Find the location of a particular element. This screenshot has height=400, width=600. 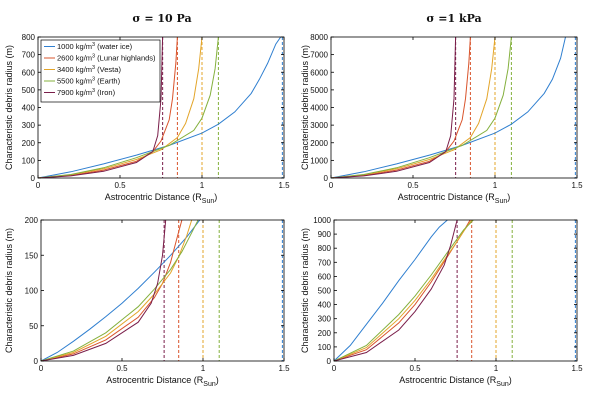

y-tick-label: 2000 is located at coordinates (319, 143).